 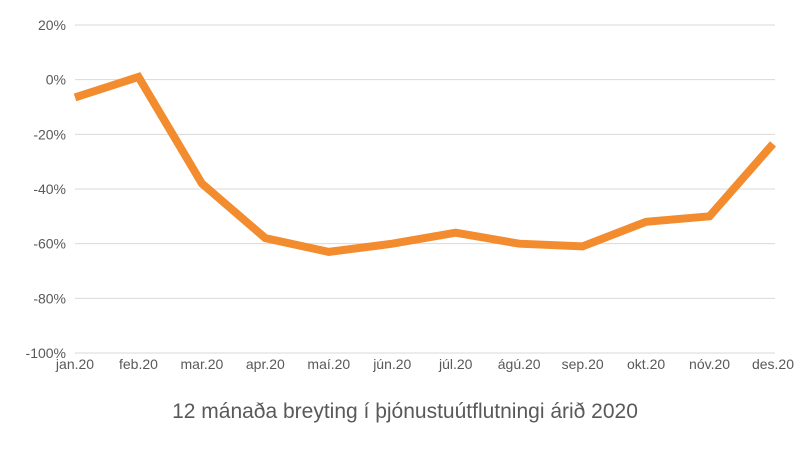 I want to click on x-tick-label: mar.20, so click(x=202, y=364).